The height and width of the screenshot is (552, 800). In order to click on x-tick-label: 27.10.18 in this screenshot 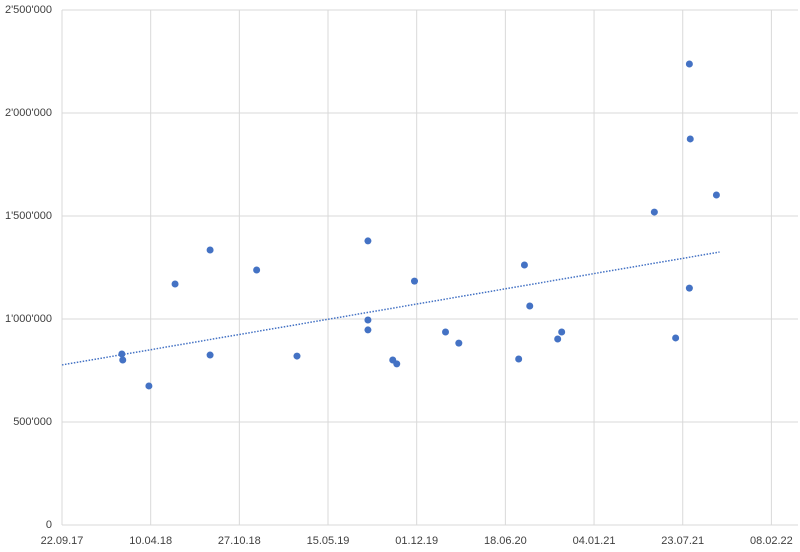, I will do `click(239, 541)`.